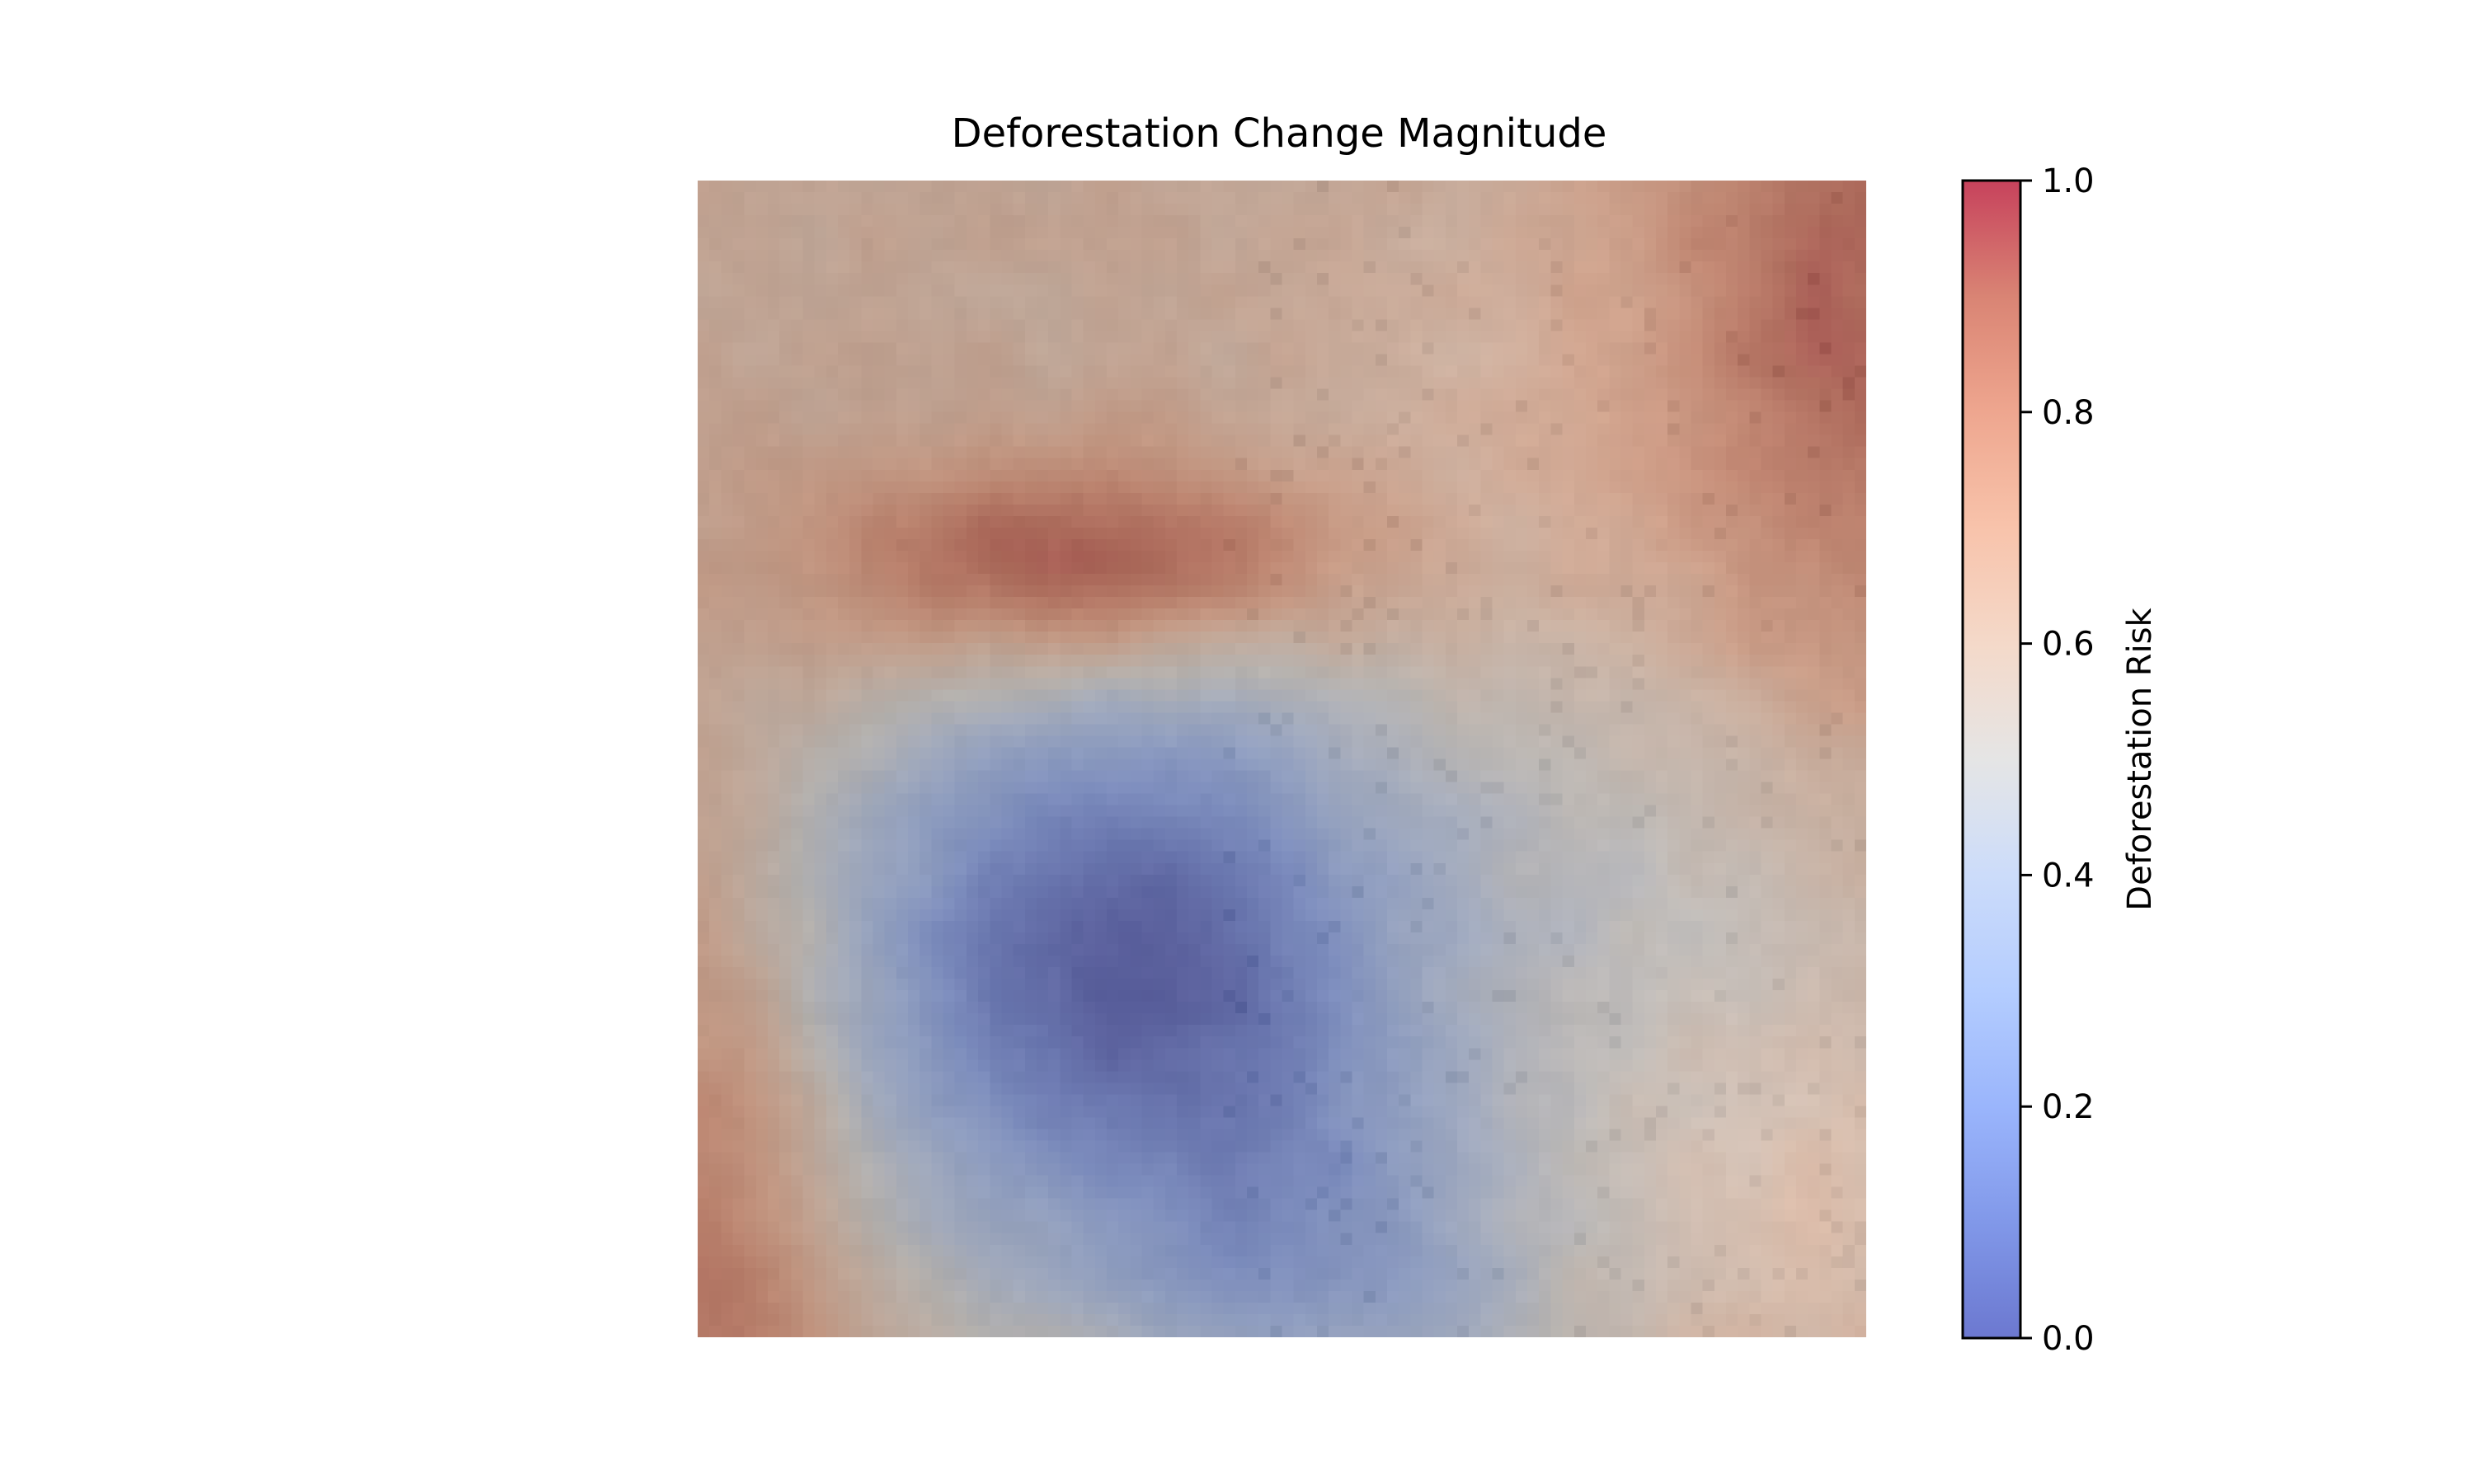  What do you see at coordinates (2068, 1339) in the screenshot?
I see `colorbar-tick-label: 0.0` at bounding box center [2068, 1339].